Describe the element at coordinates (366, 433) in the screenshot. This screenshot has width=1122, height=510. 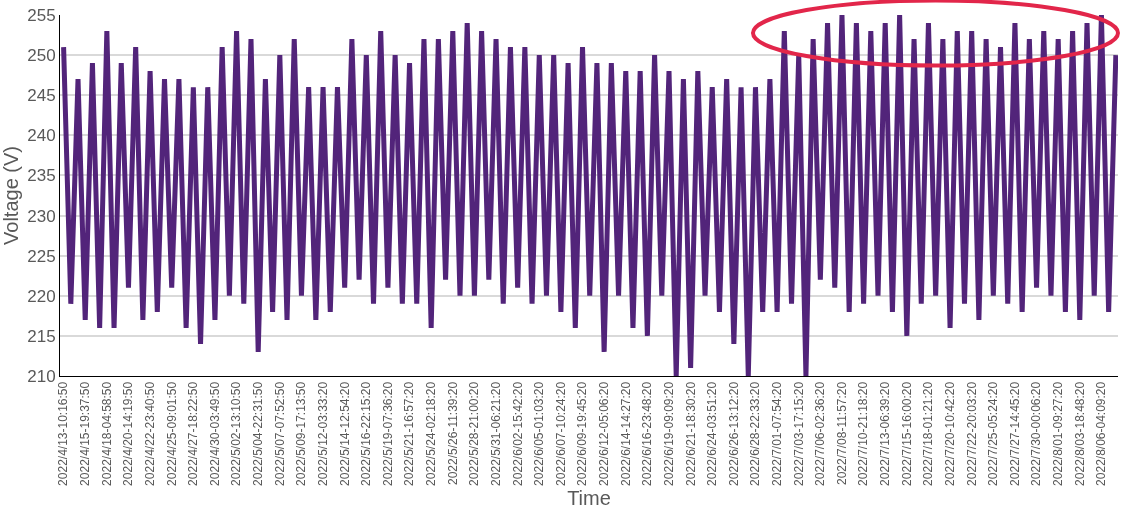
I see `x-tick-label: 2022/5/16-22:15:20` at that location.